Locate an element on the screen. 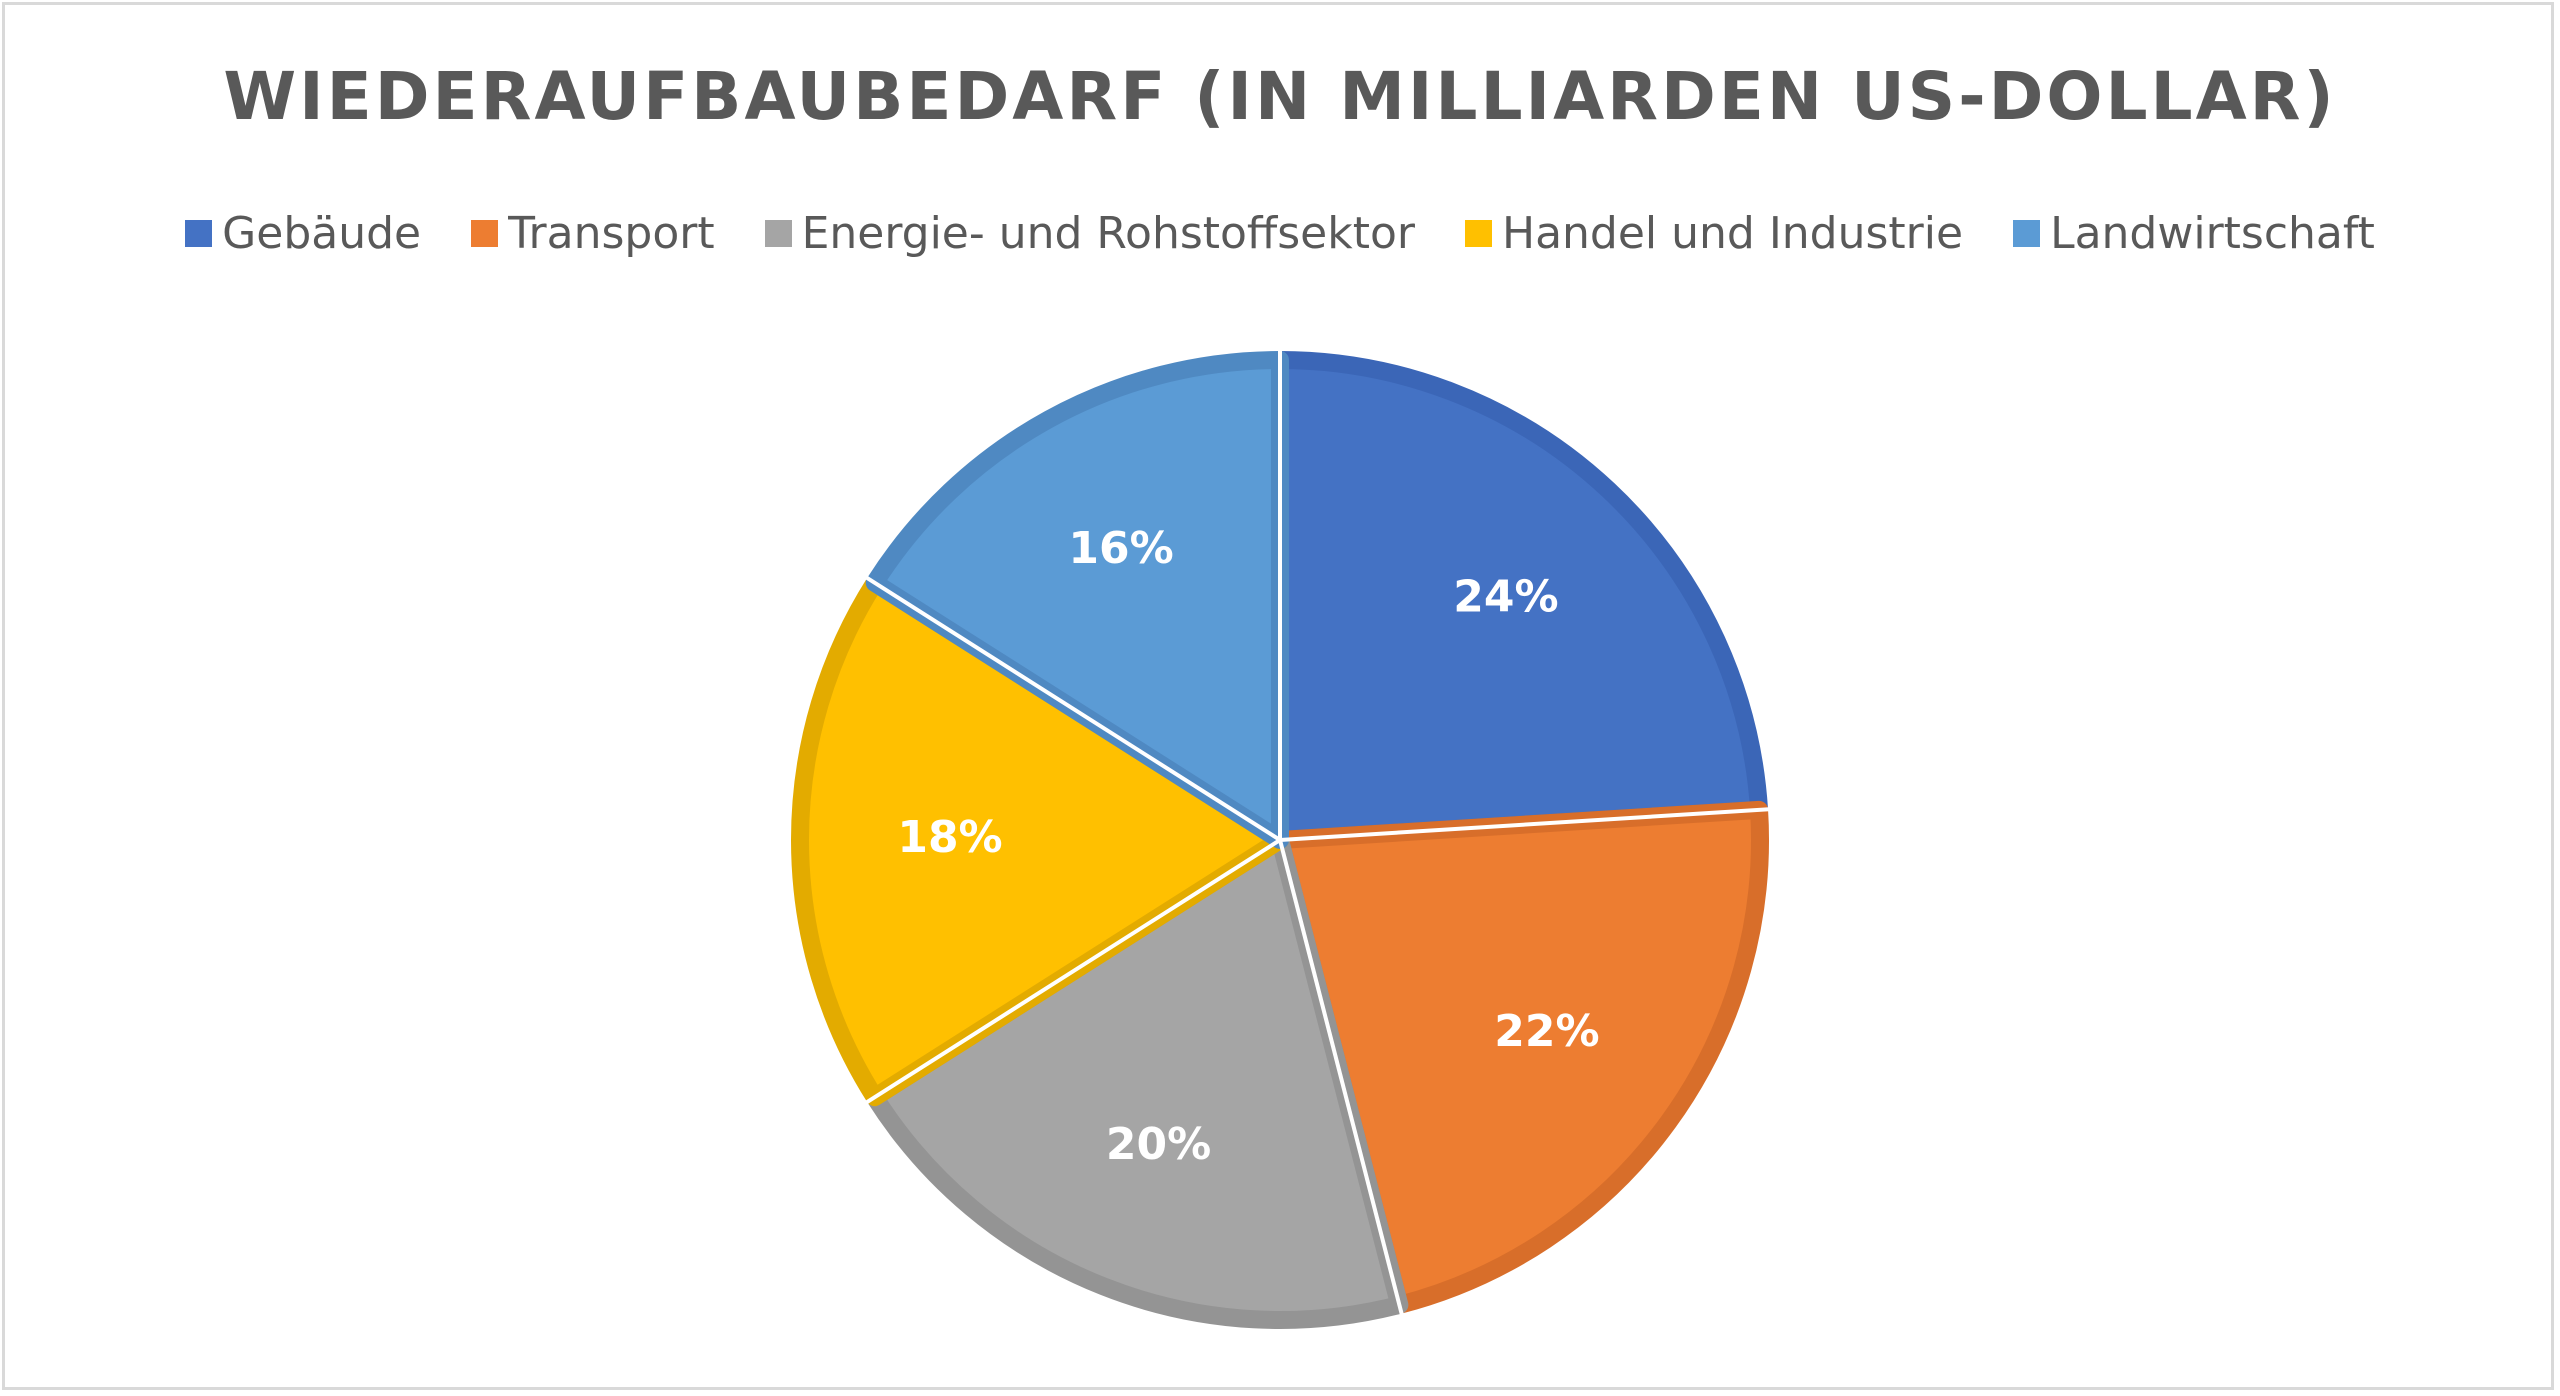 The height and width of the screenshot is (1396, 2560). data-label: 22% is located at coordinates (1546, 1031).